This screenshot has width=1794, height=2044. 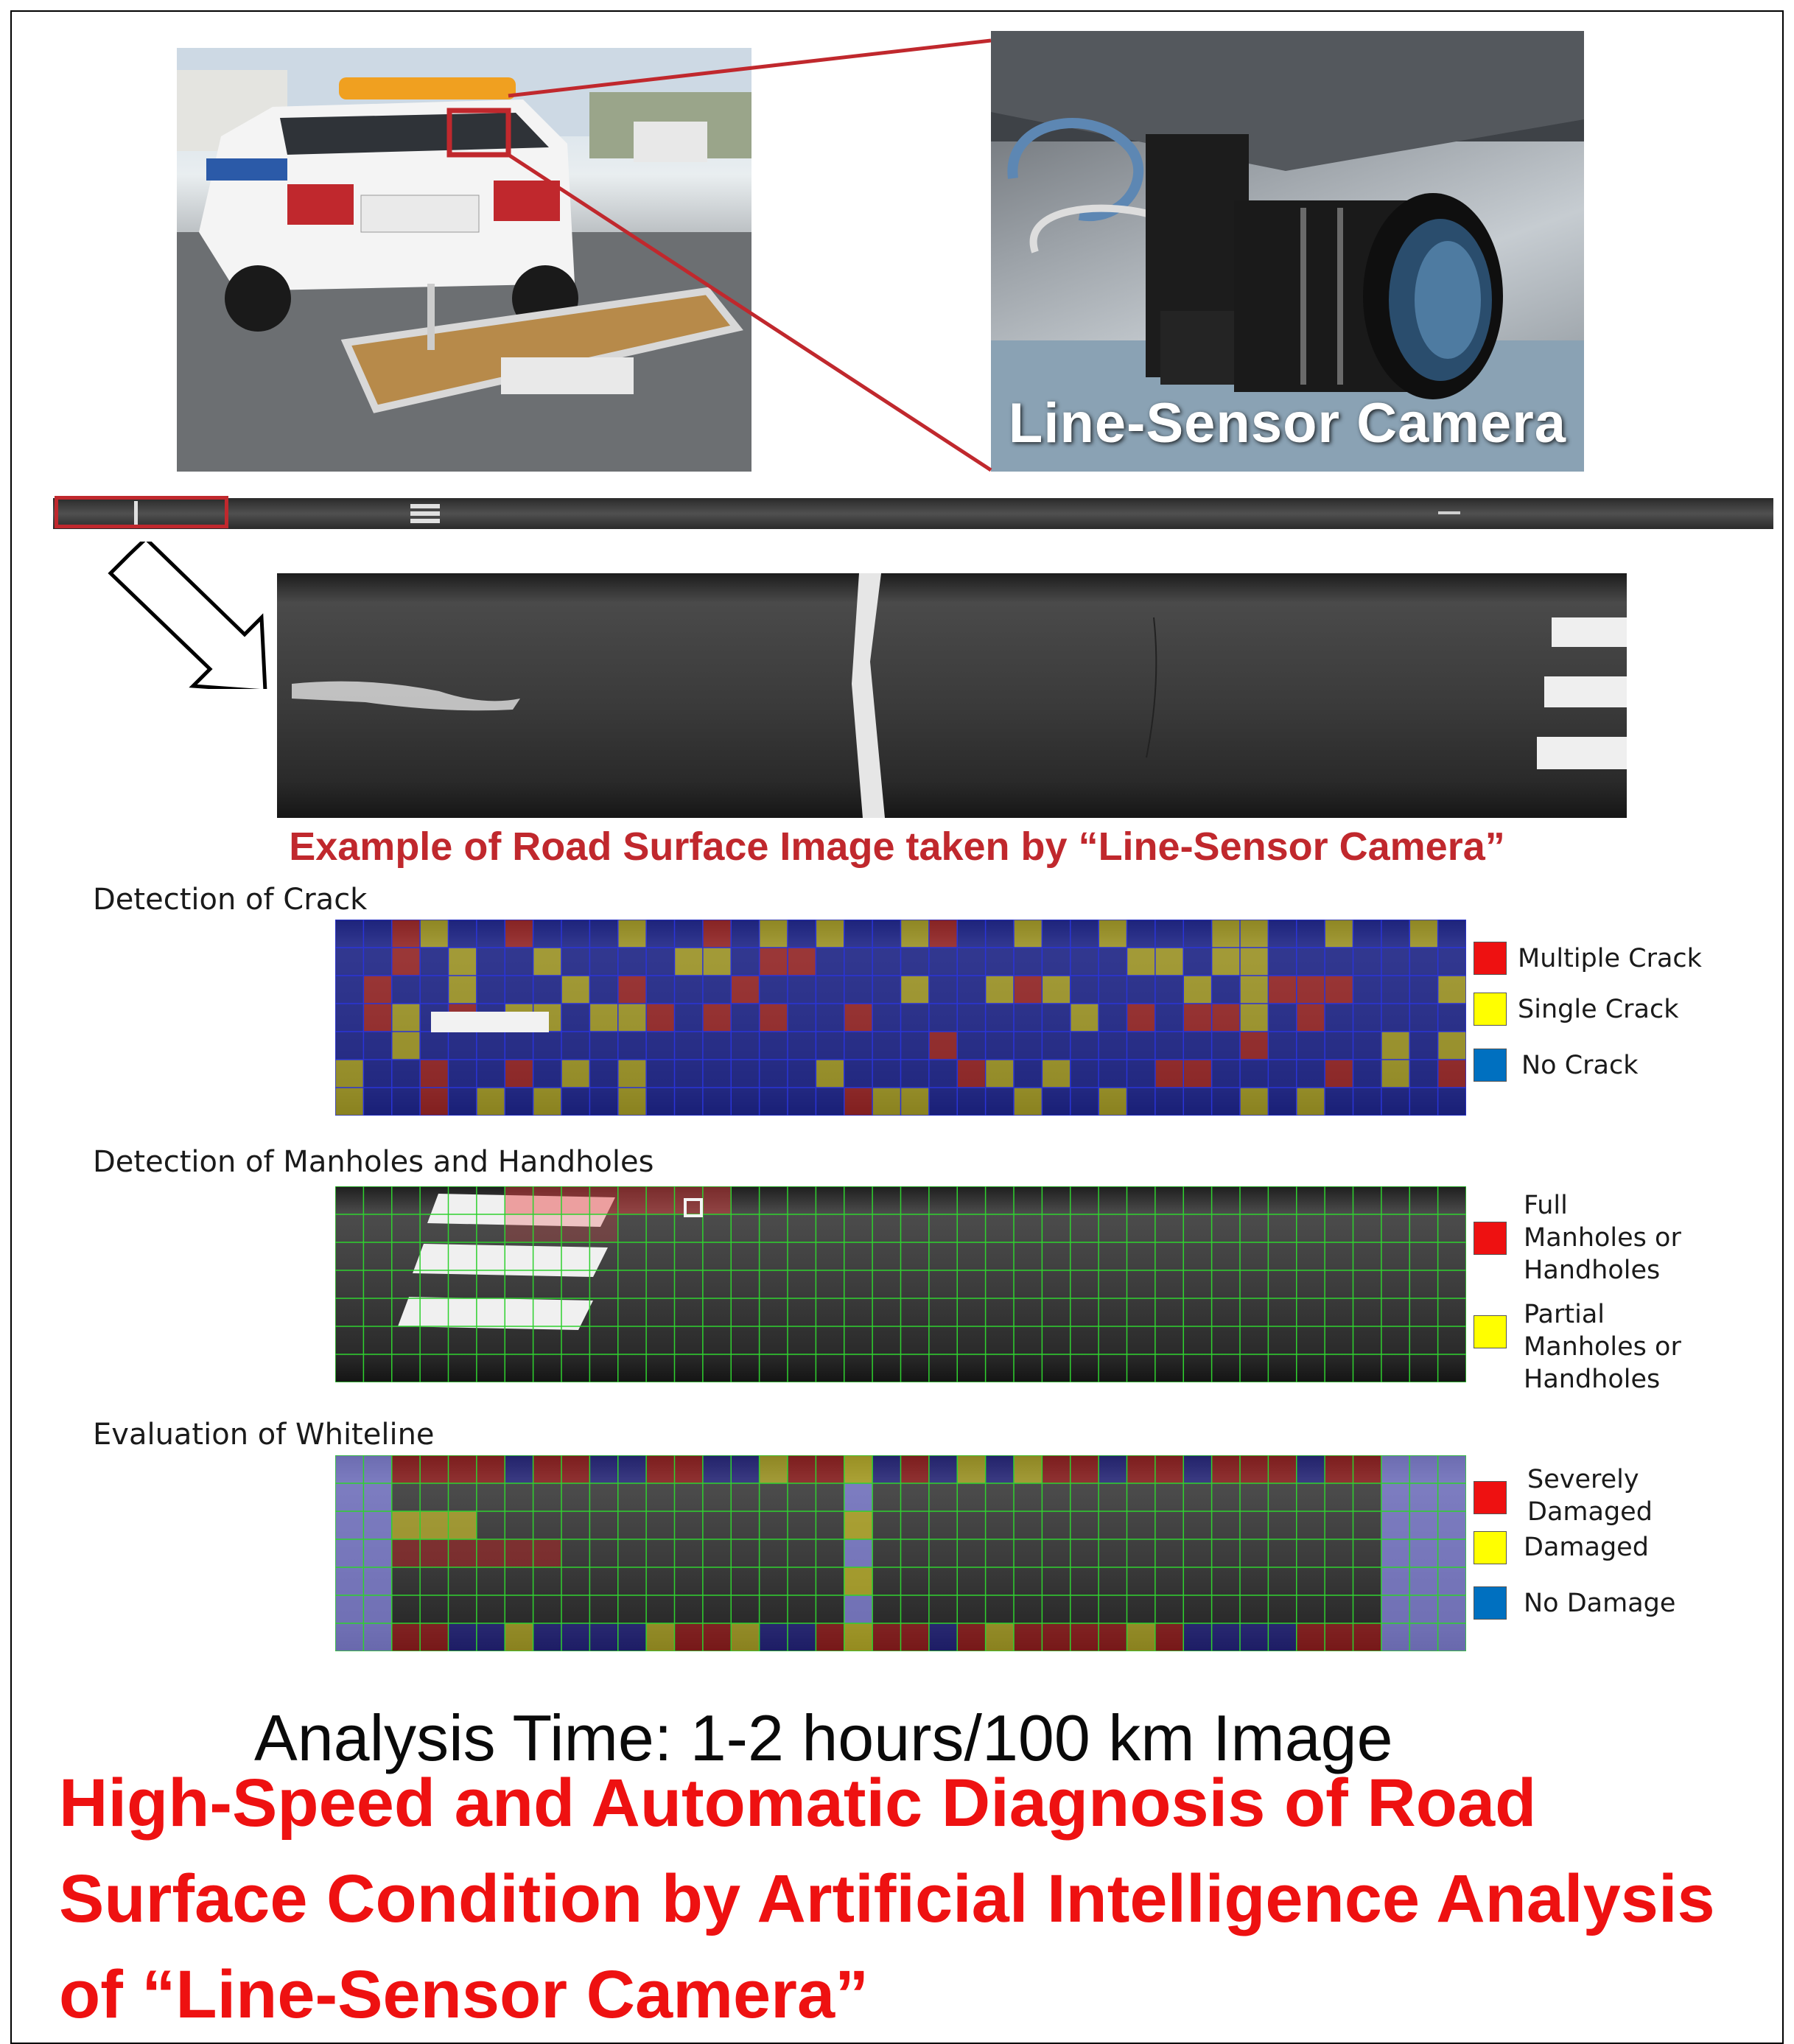 I want to click on legend-partial-manholes-label: Partial Manholes or Handholes, so click(x=1602, y=1347).